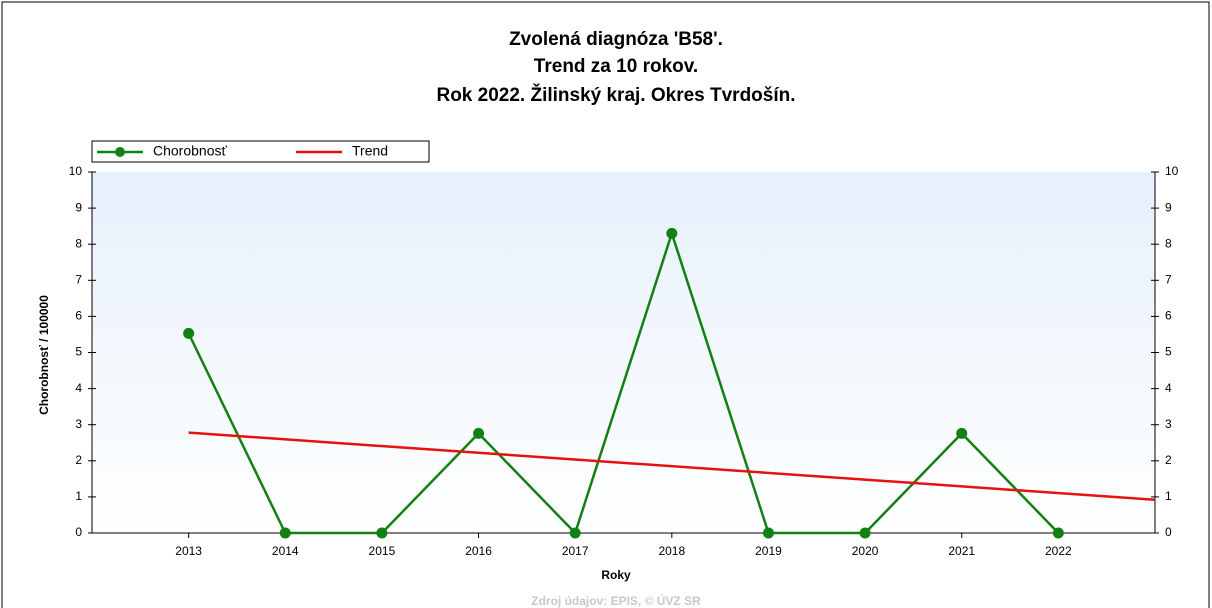 Image resolution: width=1212 pixels, height=608 pixels. I want to click on y2-tick-label: 5, so click(1168, 352).